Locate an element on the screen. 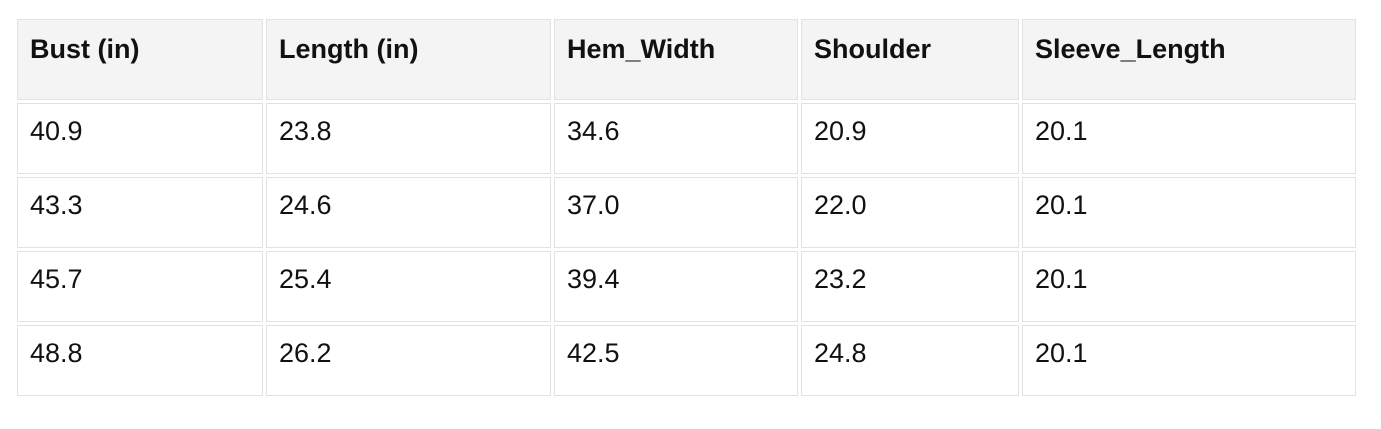  table-cell: 22.0 is located at coordinates (910, 213).